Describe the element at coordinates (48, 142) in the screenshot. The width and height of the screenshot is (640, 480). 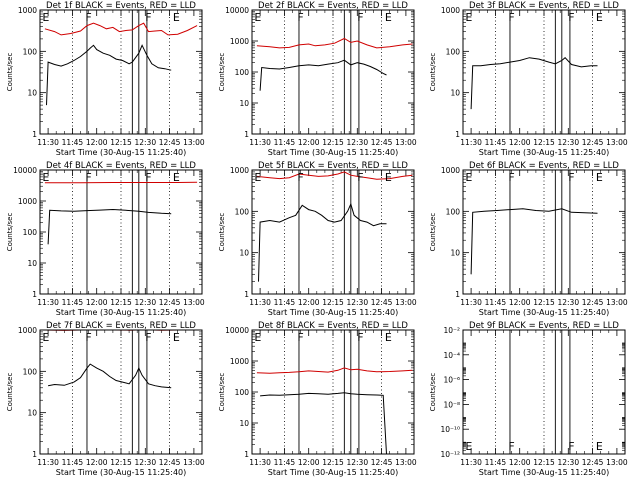
I see `x-tick-label: 11:30` at that location.